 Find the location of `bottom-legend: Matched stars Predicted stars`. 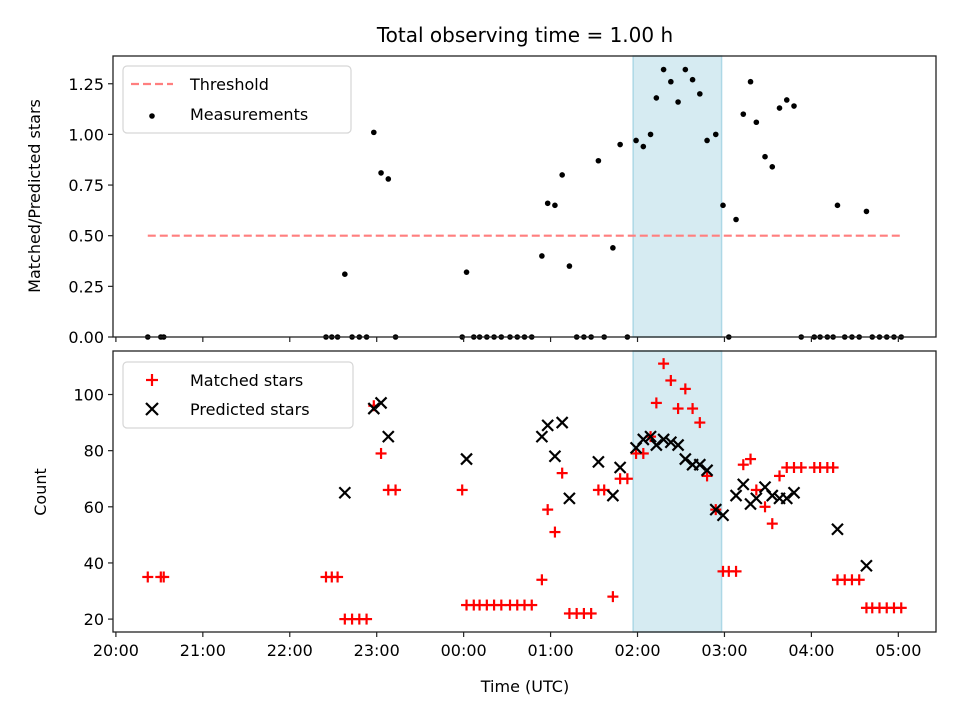

bottom-legend: Matched stars Predicted stars is located at coordinates (238, 395).